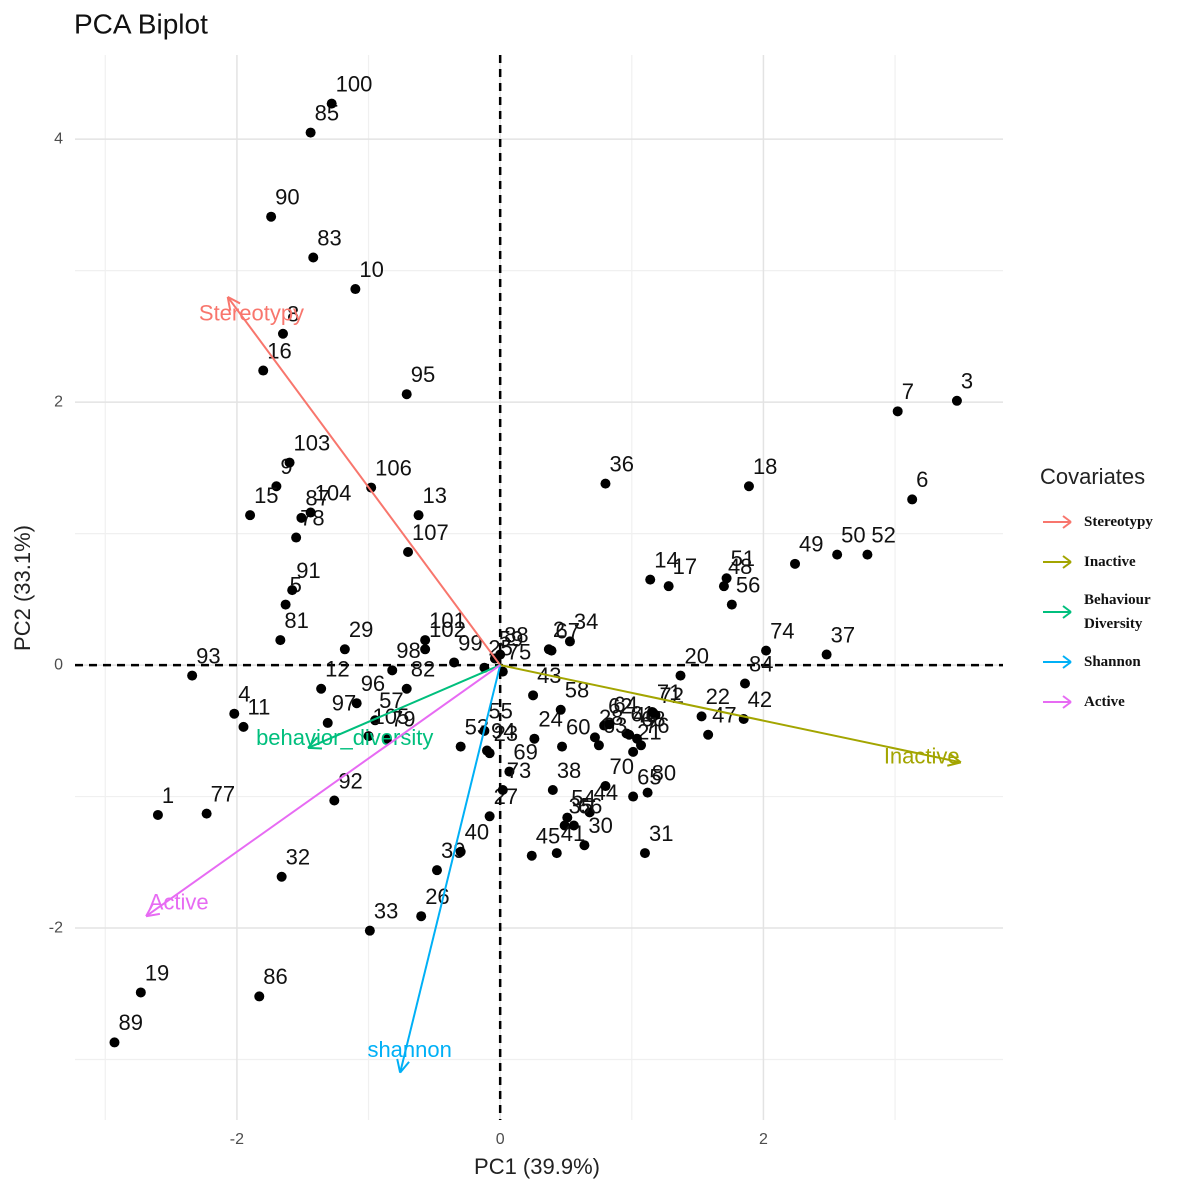 This screenshot has height=1185, width=1184. What do you see at coordinates (371, 269) in the screenshot?
I see `point-label: 10` at bounding box center [371, 269].